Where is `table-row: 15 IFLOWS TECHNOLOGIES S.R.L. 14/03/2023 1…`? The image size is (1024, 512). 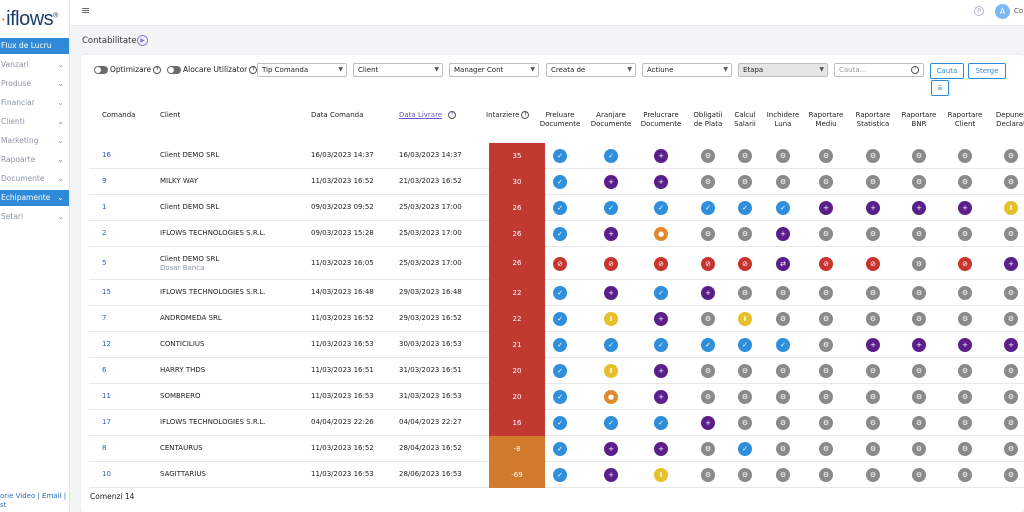
table-row: 15 IFLOWS TECHNOLOGIES S.R.L. 14/03/2023 1… is located at coordinates (556, 293).